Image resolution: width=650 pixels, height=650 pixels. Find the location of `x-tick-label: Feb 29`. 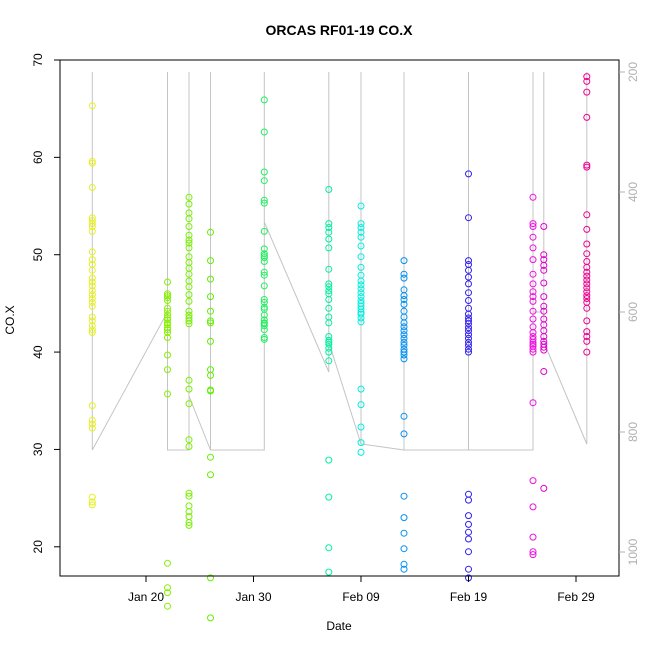

x-tick-label: Feb 29 is located at coordinates (576, 597).